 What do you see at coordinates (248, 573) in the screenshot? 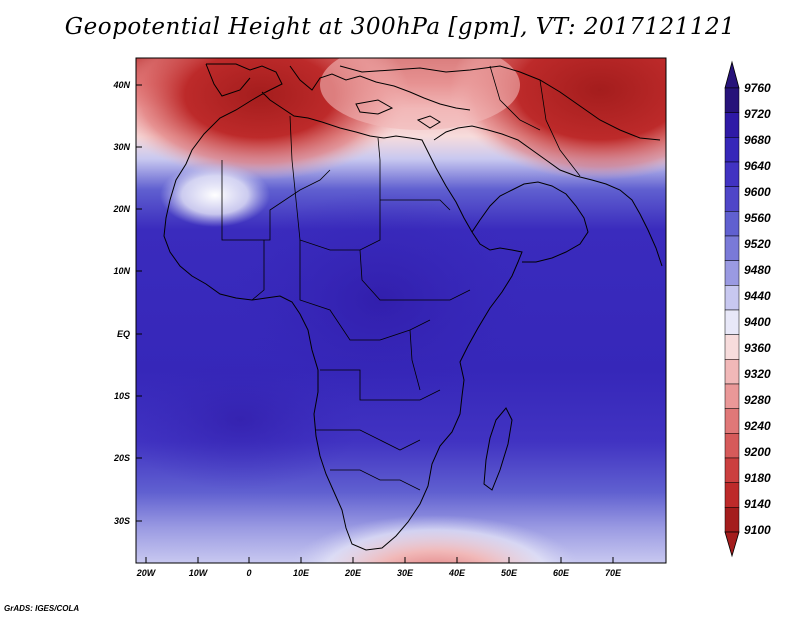
I see `lon-label-0: 0` at bounding box center [248, 573].